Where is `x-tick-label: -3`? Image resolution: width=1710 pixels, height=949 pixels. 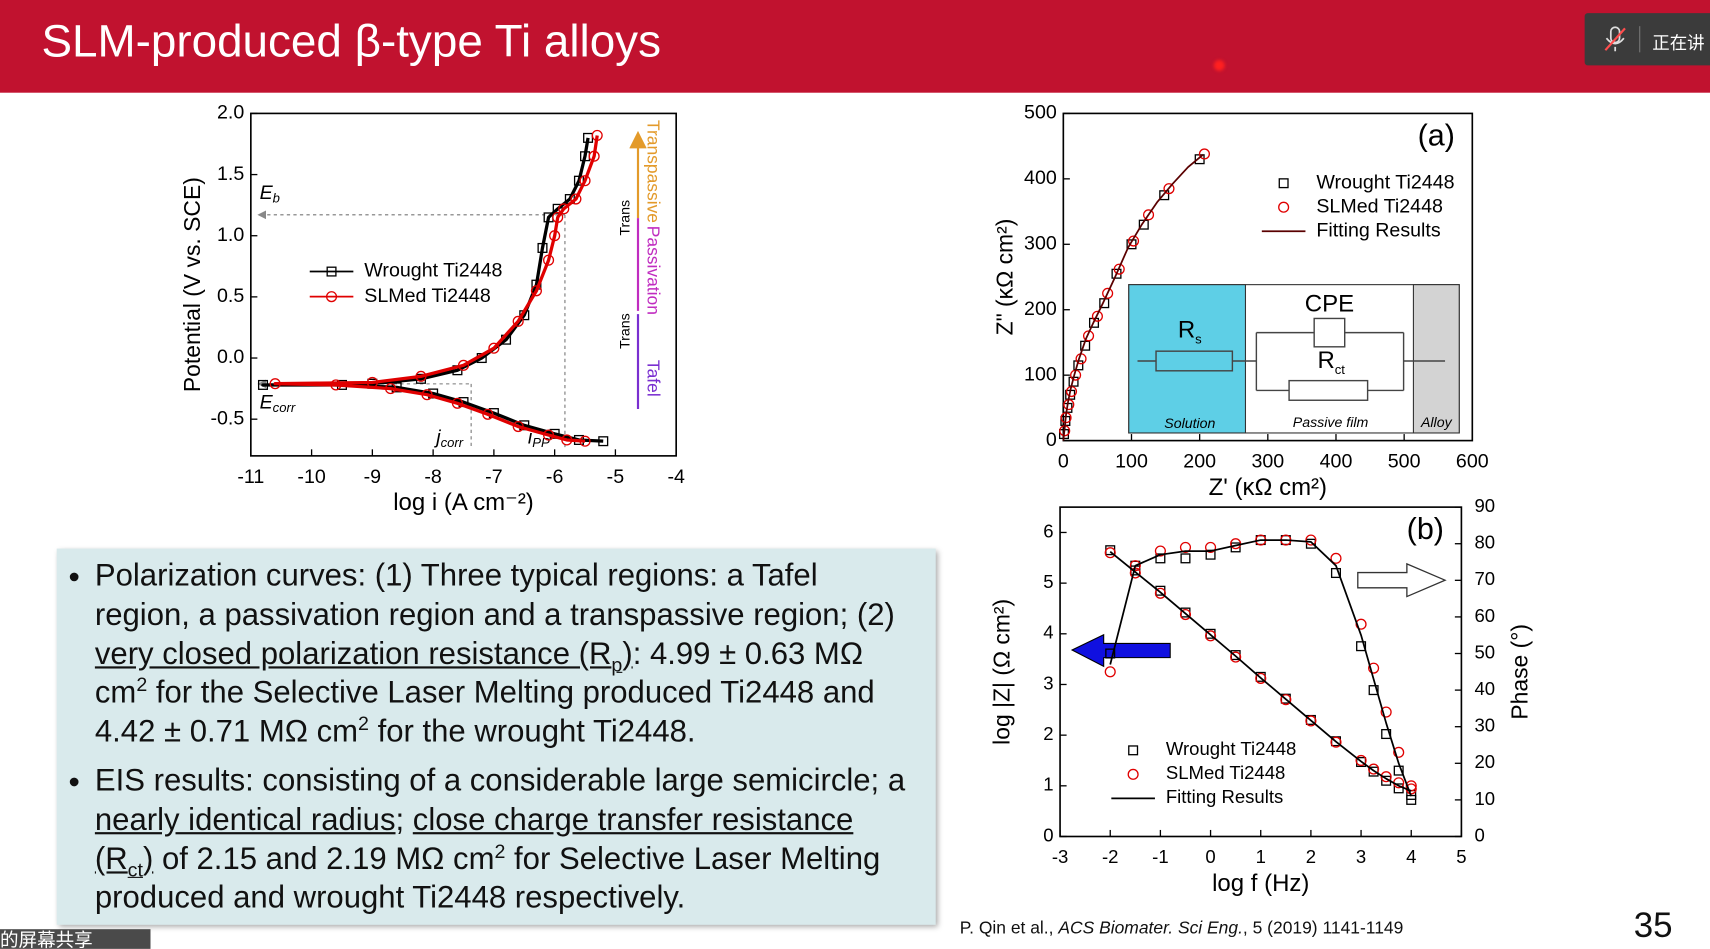
x-tick-label: -3 is located at coordinates (1060, 856).